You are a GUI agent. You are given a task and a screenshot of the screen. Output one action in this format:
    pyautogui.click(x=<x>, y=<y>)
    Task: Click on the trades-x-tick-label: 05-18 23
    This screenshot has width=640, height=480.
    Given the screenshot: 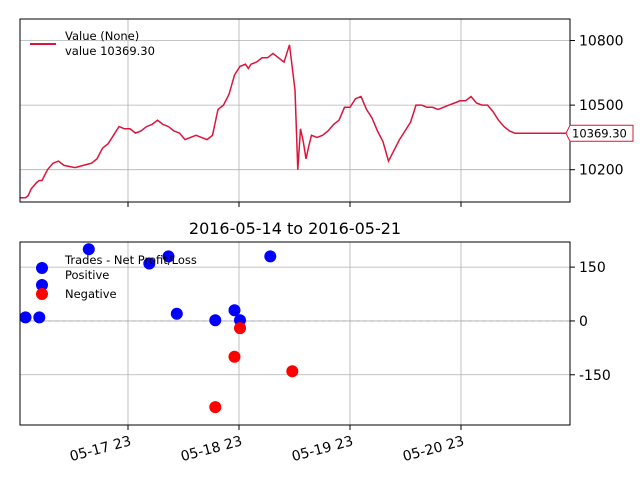 What is the action you would take?
    pyautogui.click(x=211, y=449)
    